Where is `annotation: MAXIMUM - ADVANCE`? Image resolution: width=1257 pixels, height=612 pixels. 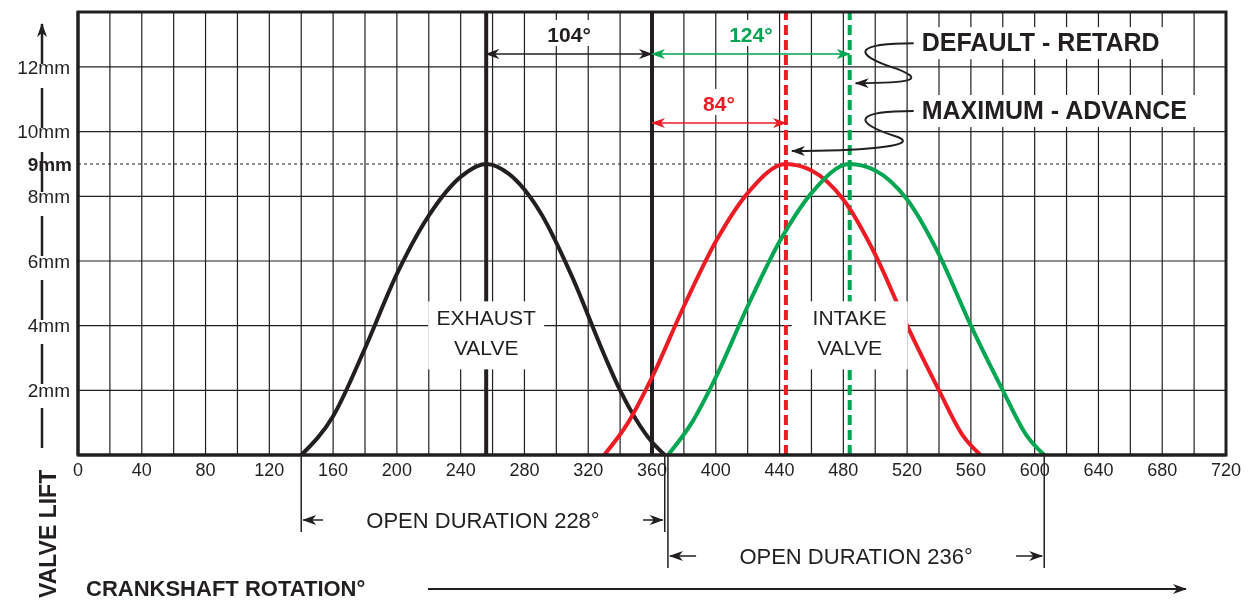
annotation: MAXIMUM - ADVANCE is located at coordinates (1054, 110).